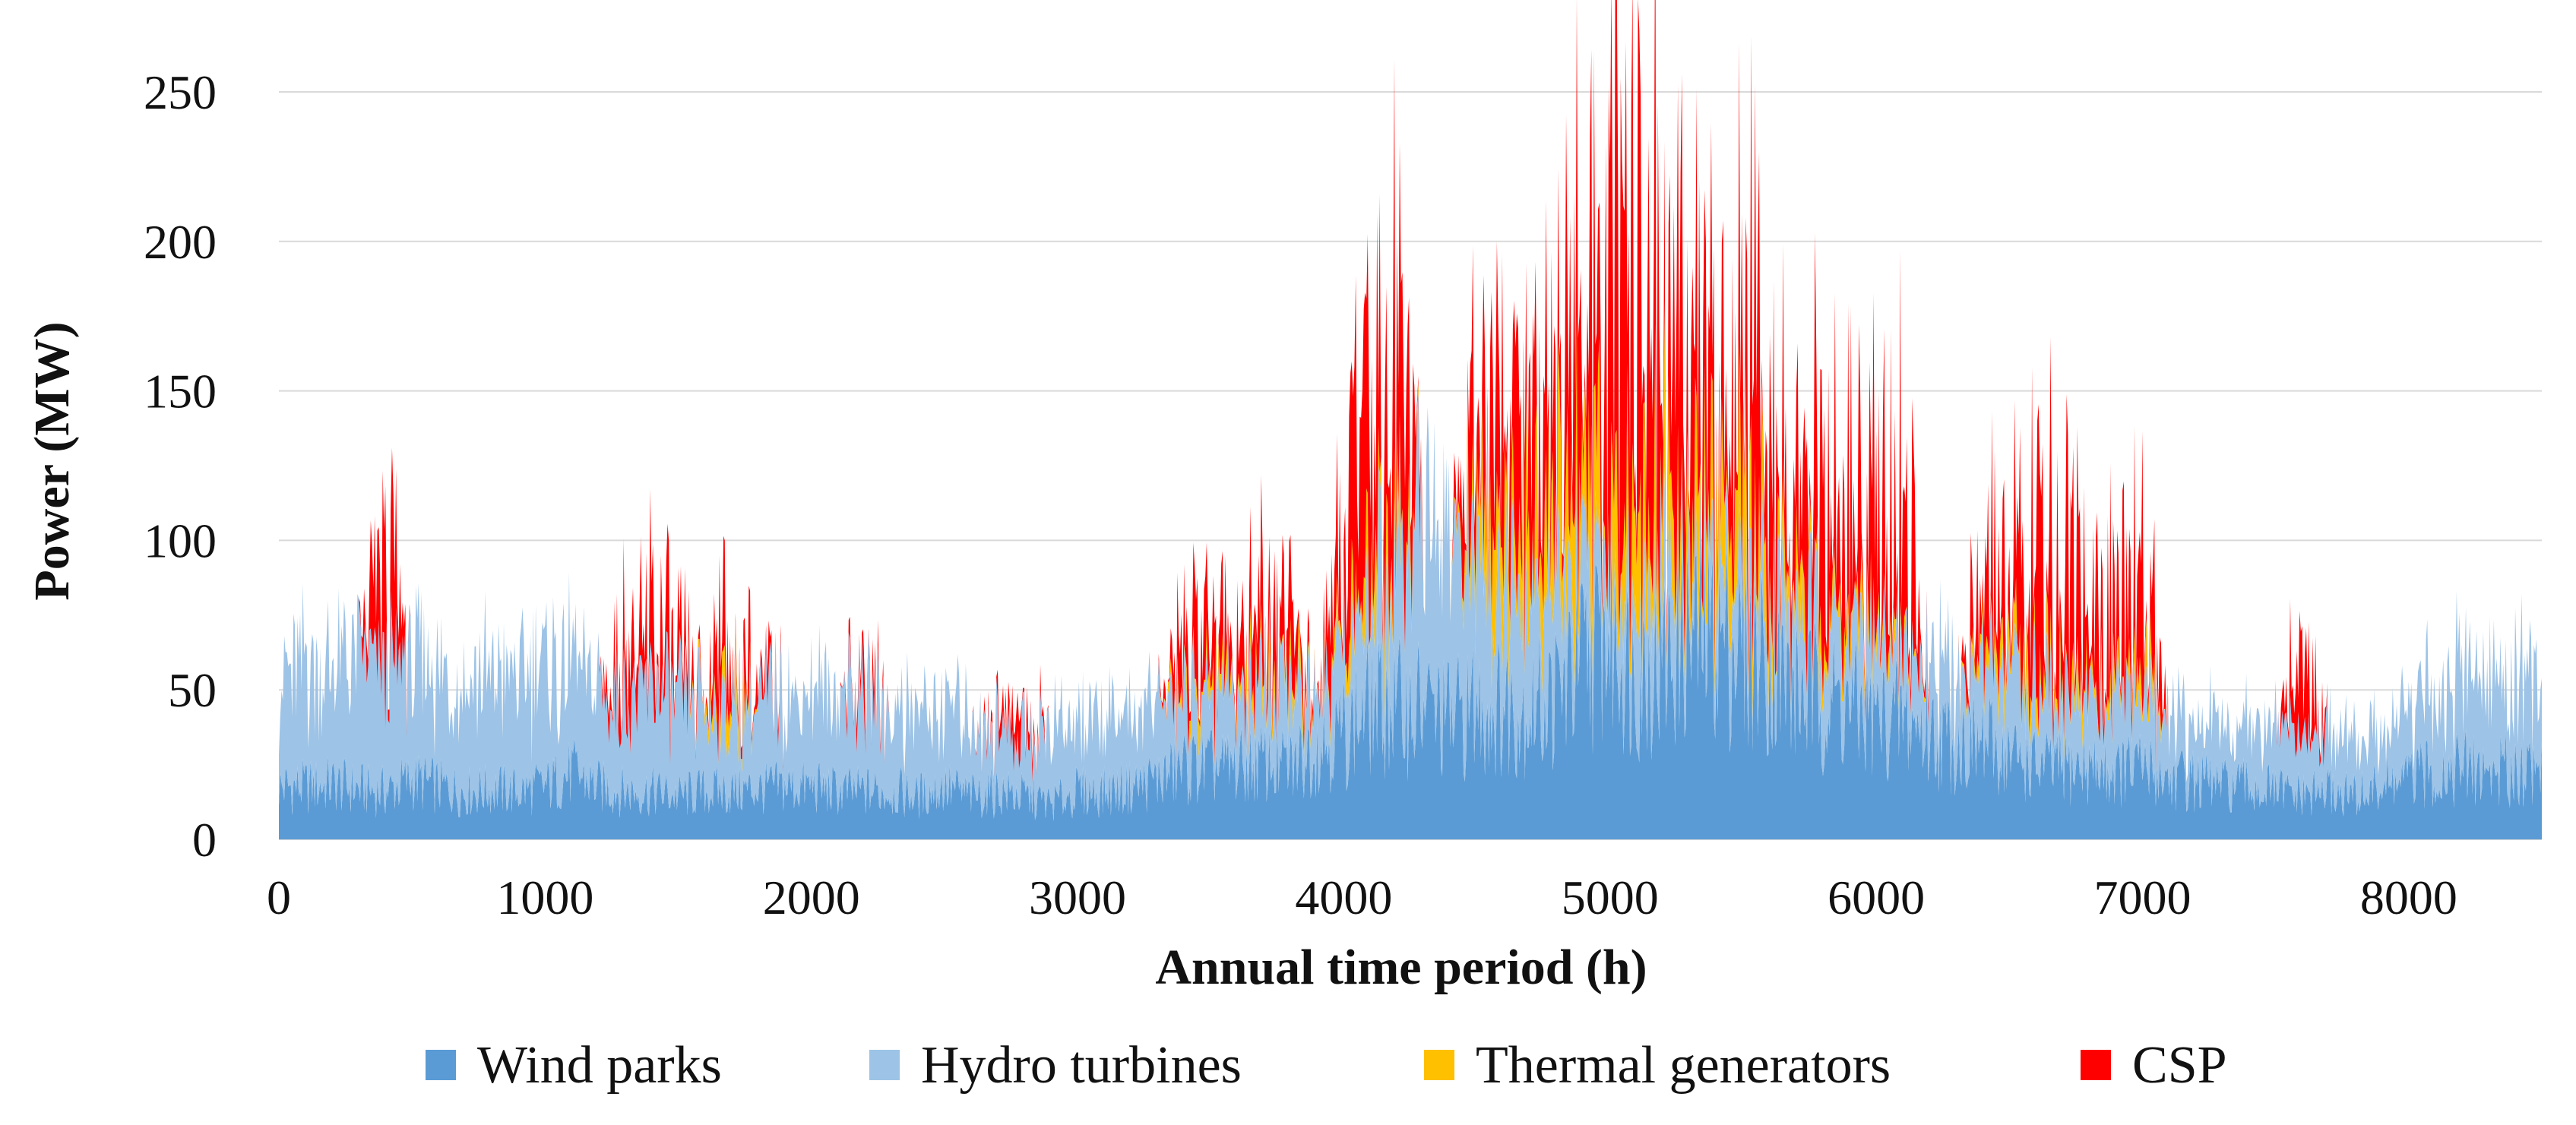 The height and width of the screenshot is (1125, 2576). What do you see at coordinates (204, 840) in the screenshot?
I see `y-tick-label: 0` at bounding box center [204, 840].